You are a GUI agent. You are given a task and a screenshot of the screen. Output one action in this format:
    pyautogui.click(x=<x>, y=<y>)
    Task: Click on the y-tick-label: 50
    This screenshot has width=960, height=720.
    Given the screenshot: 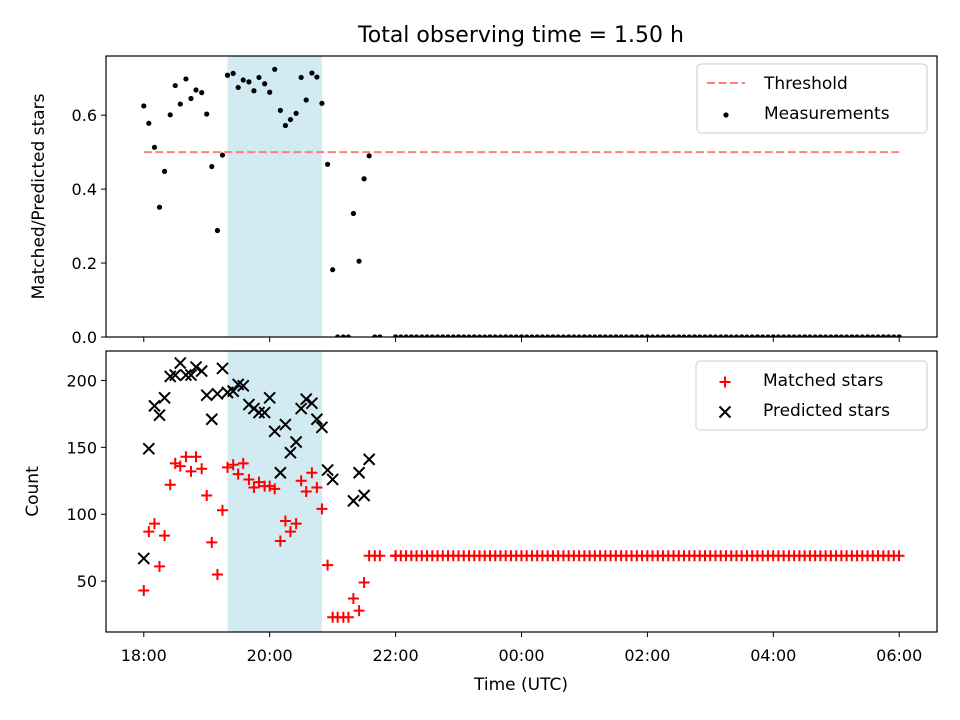 What is the action you would take?
    pyautogui.click(x=87, y=581)
    